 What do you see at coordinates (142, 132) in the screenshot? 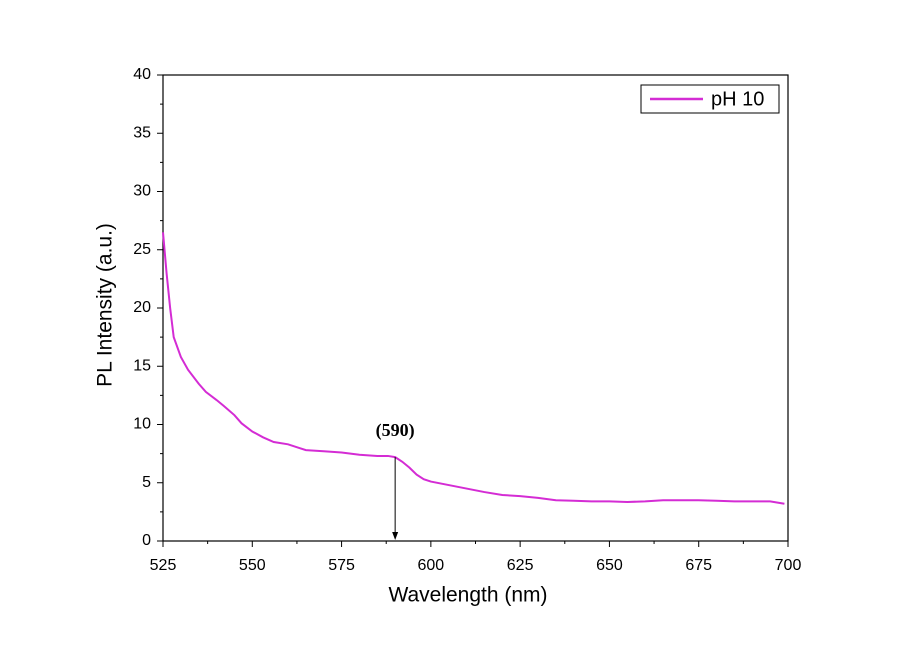
I see `y-tick-label: 35` at bounding box center [142, 132].